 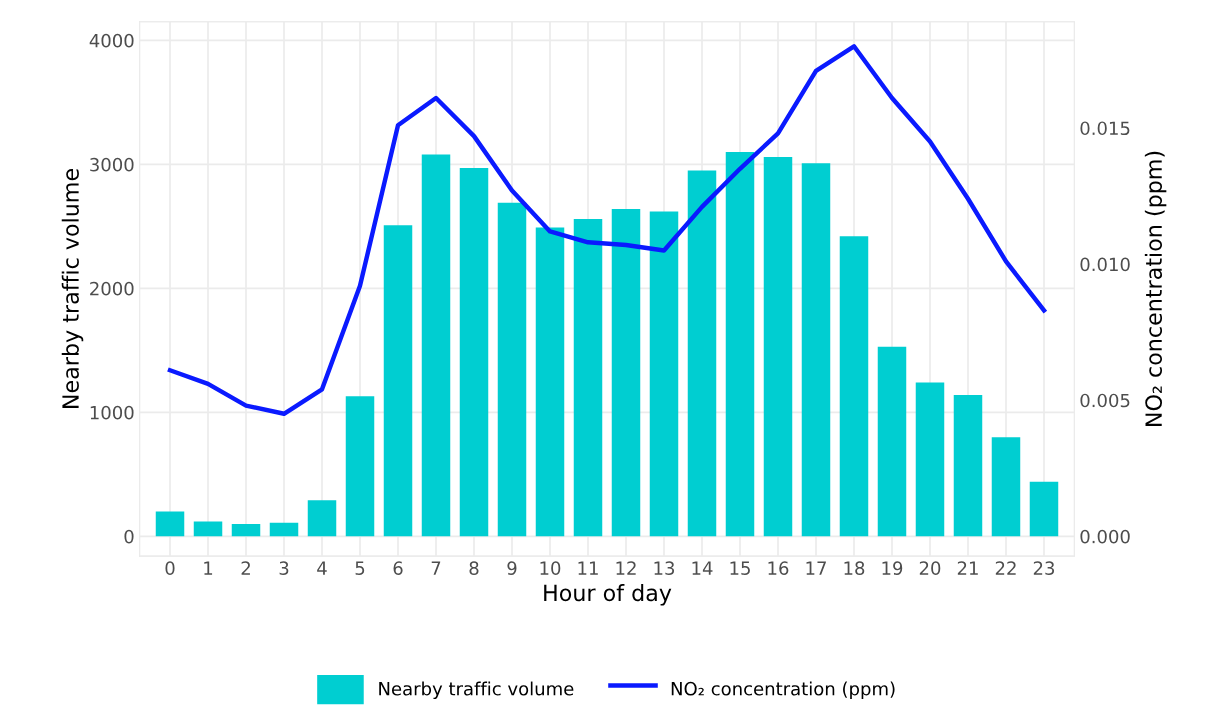 I want to click on y-tick-label: 2000, so click(x=112, y=288).